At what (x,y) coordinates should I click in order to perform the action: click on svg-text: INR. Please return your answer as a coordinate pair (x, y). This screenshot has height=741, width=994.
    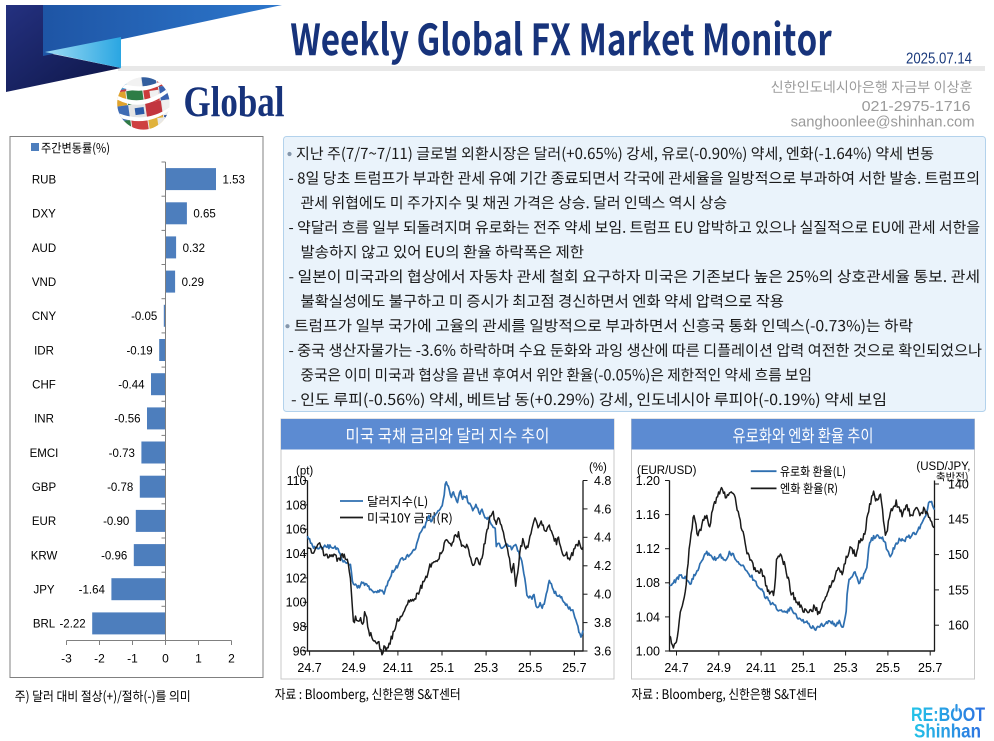
    Looking at the image, I should click on (44, 420).